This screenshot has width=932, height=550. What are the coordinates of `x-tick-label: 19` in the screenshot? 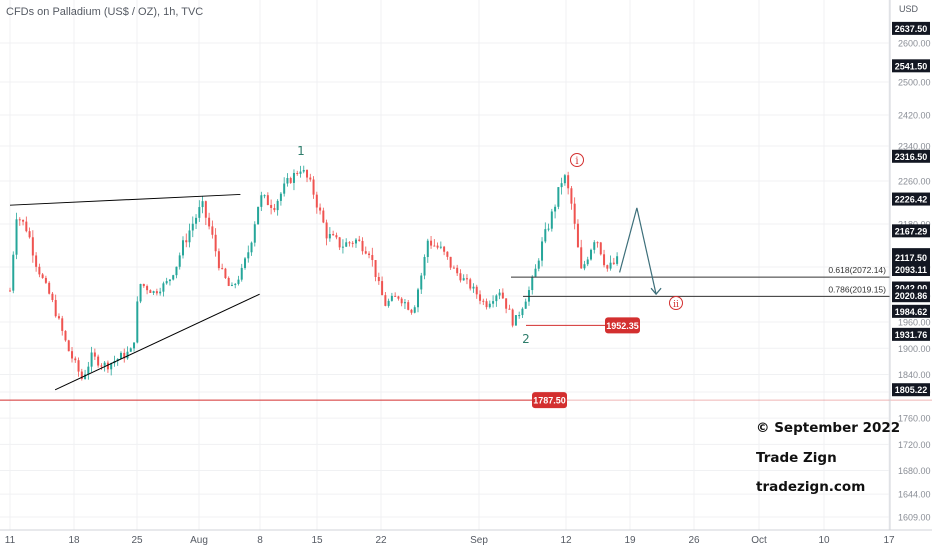 It's located at (630, 540).